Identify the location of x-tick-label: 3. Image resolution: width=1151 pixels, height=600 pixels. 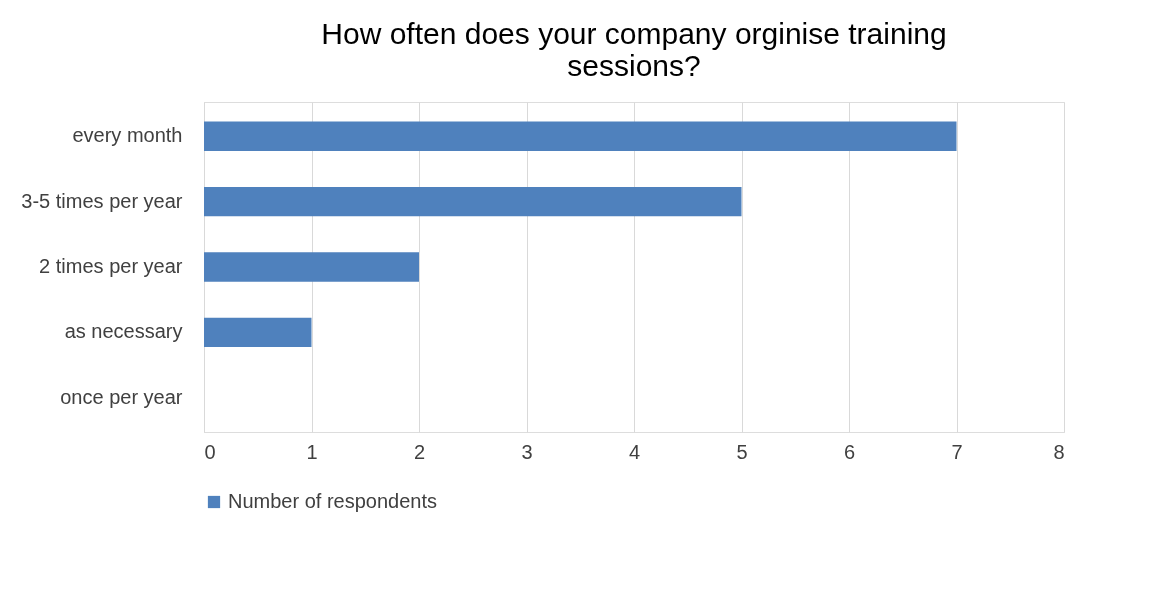
(527, 451).